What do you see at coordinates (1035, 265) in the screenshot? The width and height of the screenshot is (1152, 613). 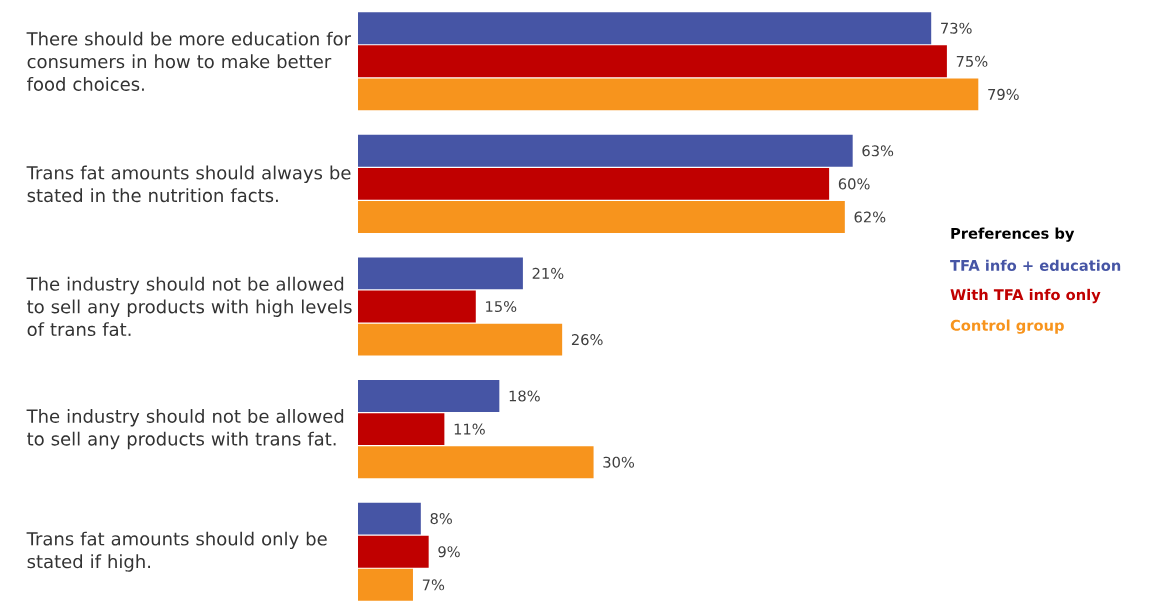 I see `text: TFA info + education` at bounding box center [1035, 265].